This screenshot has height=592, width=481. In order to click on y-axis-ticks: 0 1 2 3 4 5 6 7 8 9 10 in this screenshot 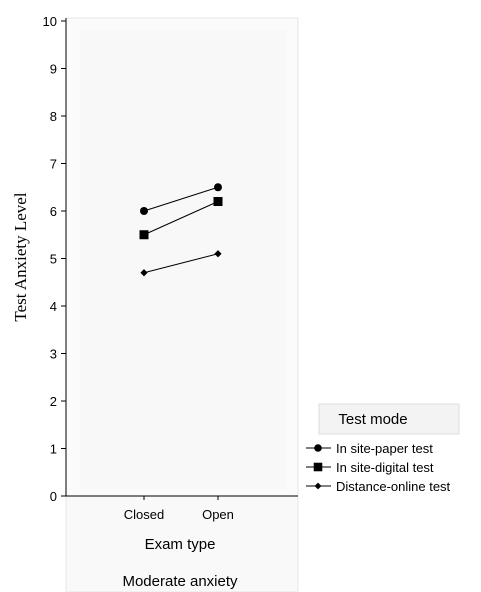, I will do `click(54, 259)`.